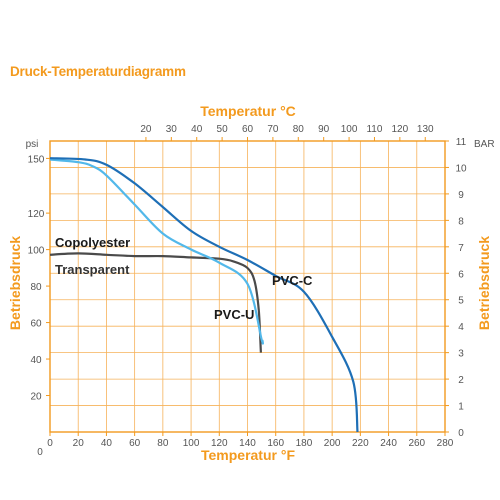  Describe the element at coordinates (461, 142) in the screenshot. I see `y-right-tick-label: 11` at that location.